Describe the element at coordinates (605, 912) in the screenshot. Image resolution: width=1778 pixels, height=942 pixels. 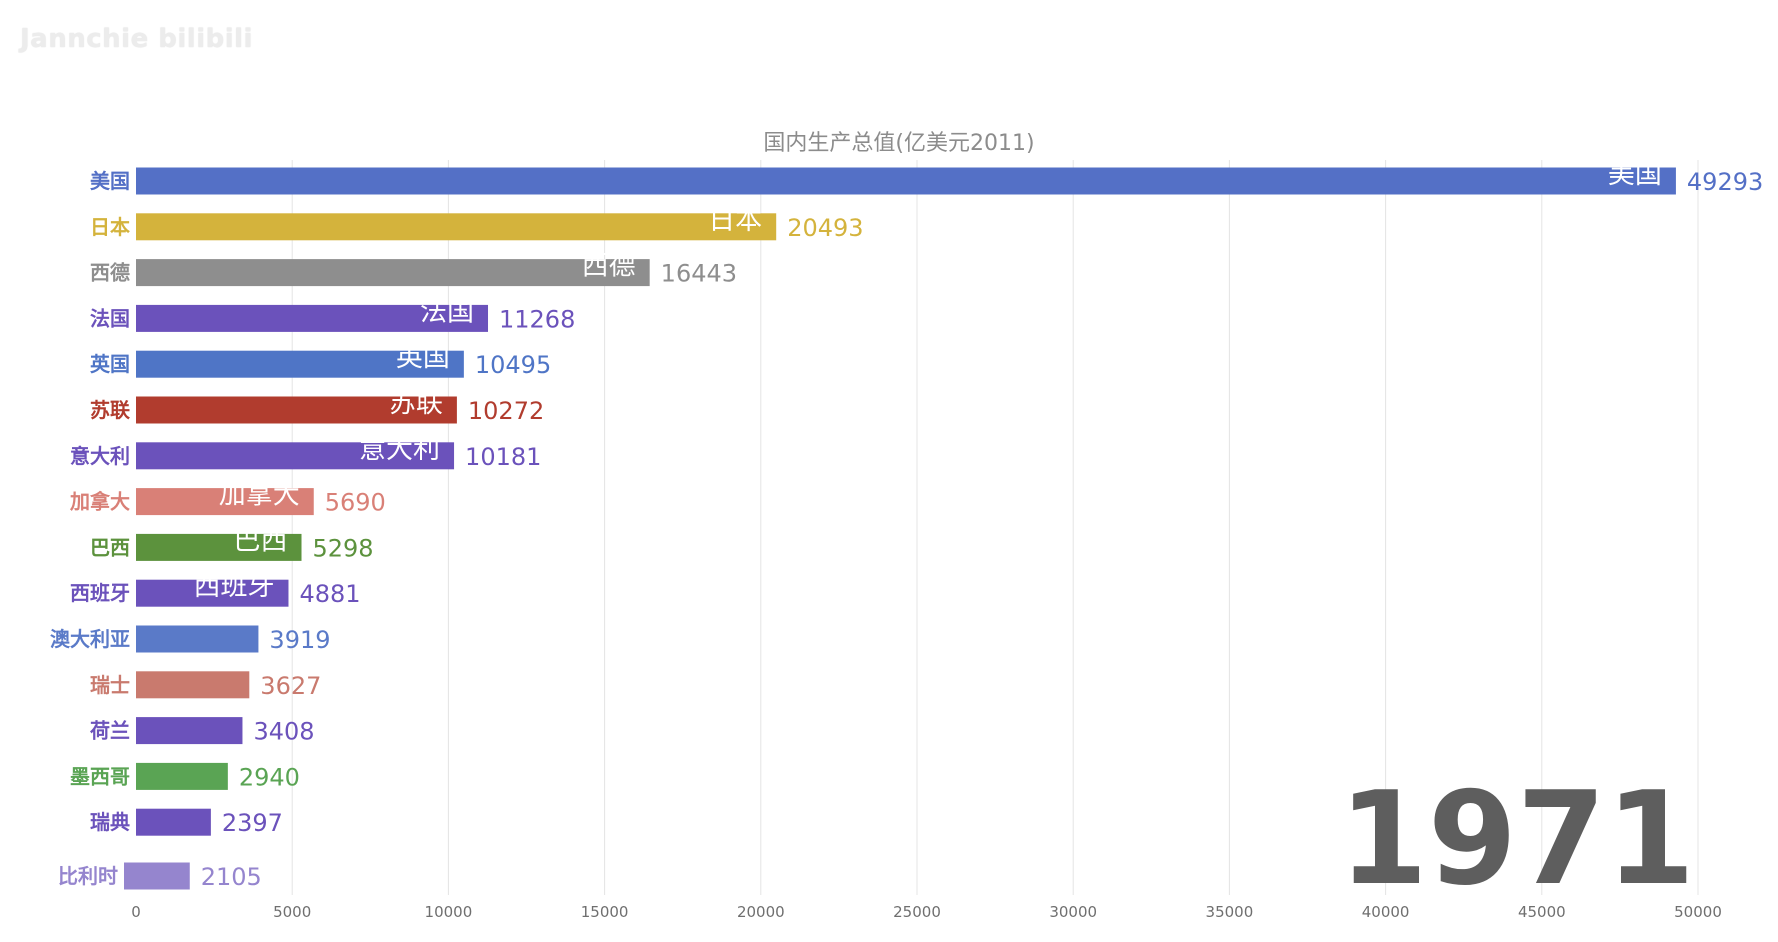
I see `x-tick-label: 15000` at that location.